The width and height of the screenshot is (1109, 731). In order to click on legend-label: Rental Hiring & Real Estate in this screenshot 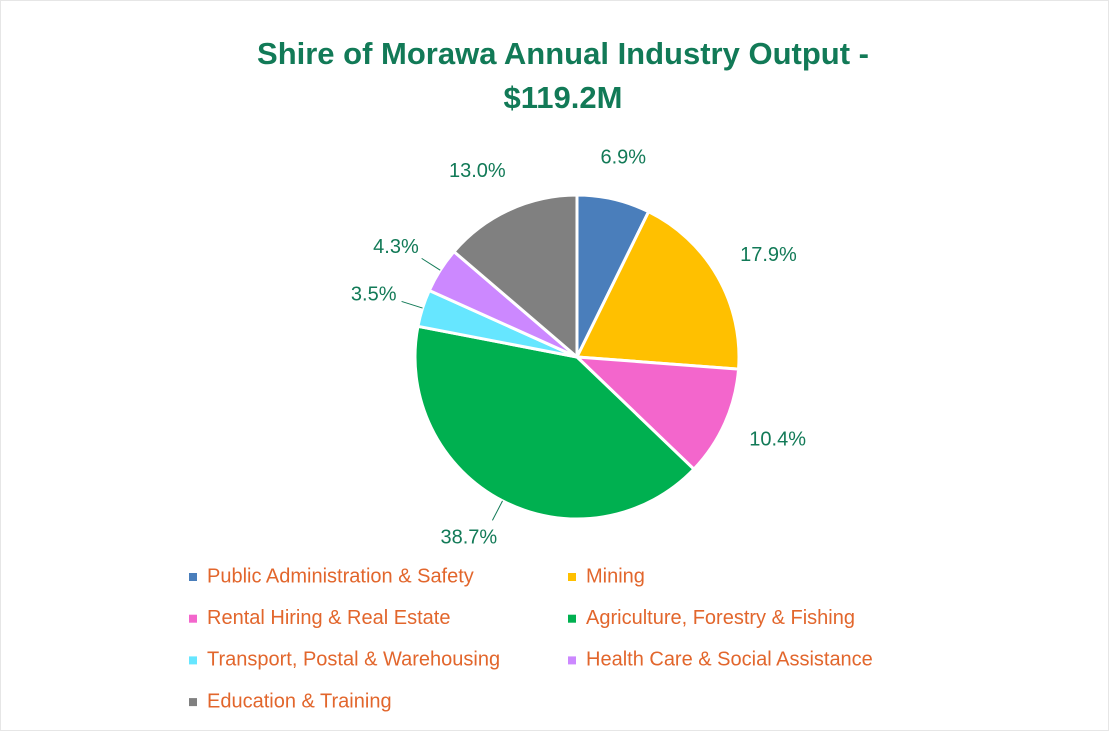, I will do `click(328, 618)`.